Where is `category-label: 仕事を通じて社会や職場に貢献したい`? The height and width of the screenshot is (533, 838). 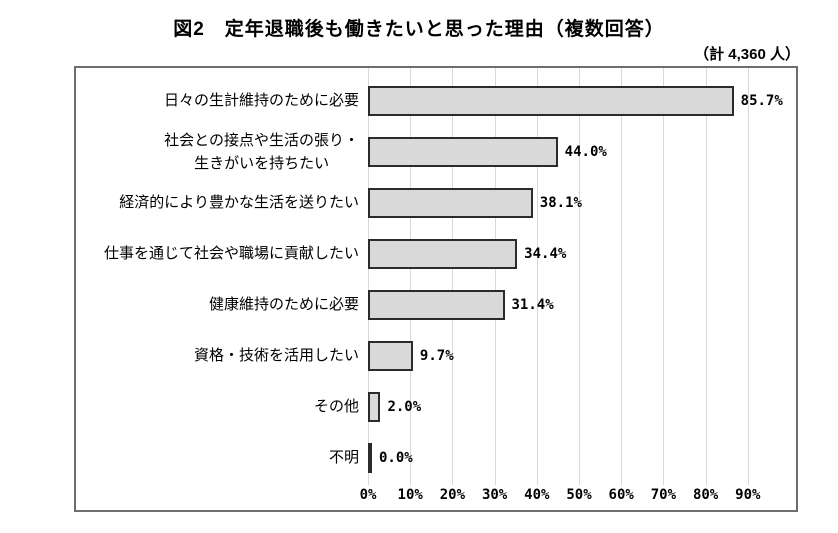
category-label: 仕事を通じて社会や職場に貢献したい is located at coordinates (231, 253).